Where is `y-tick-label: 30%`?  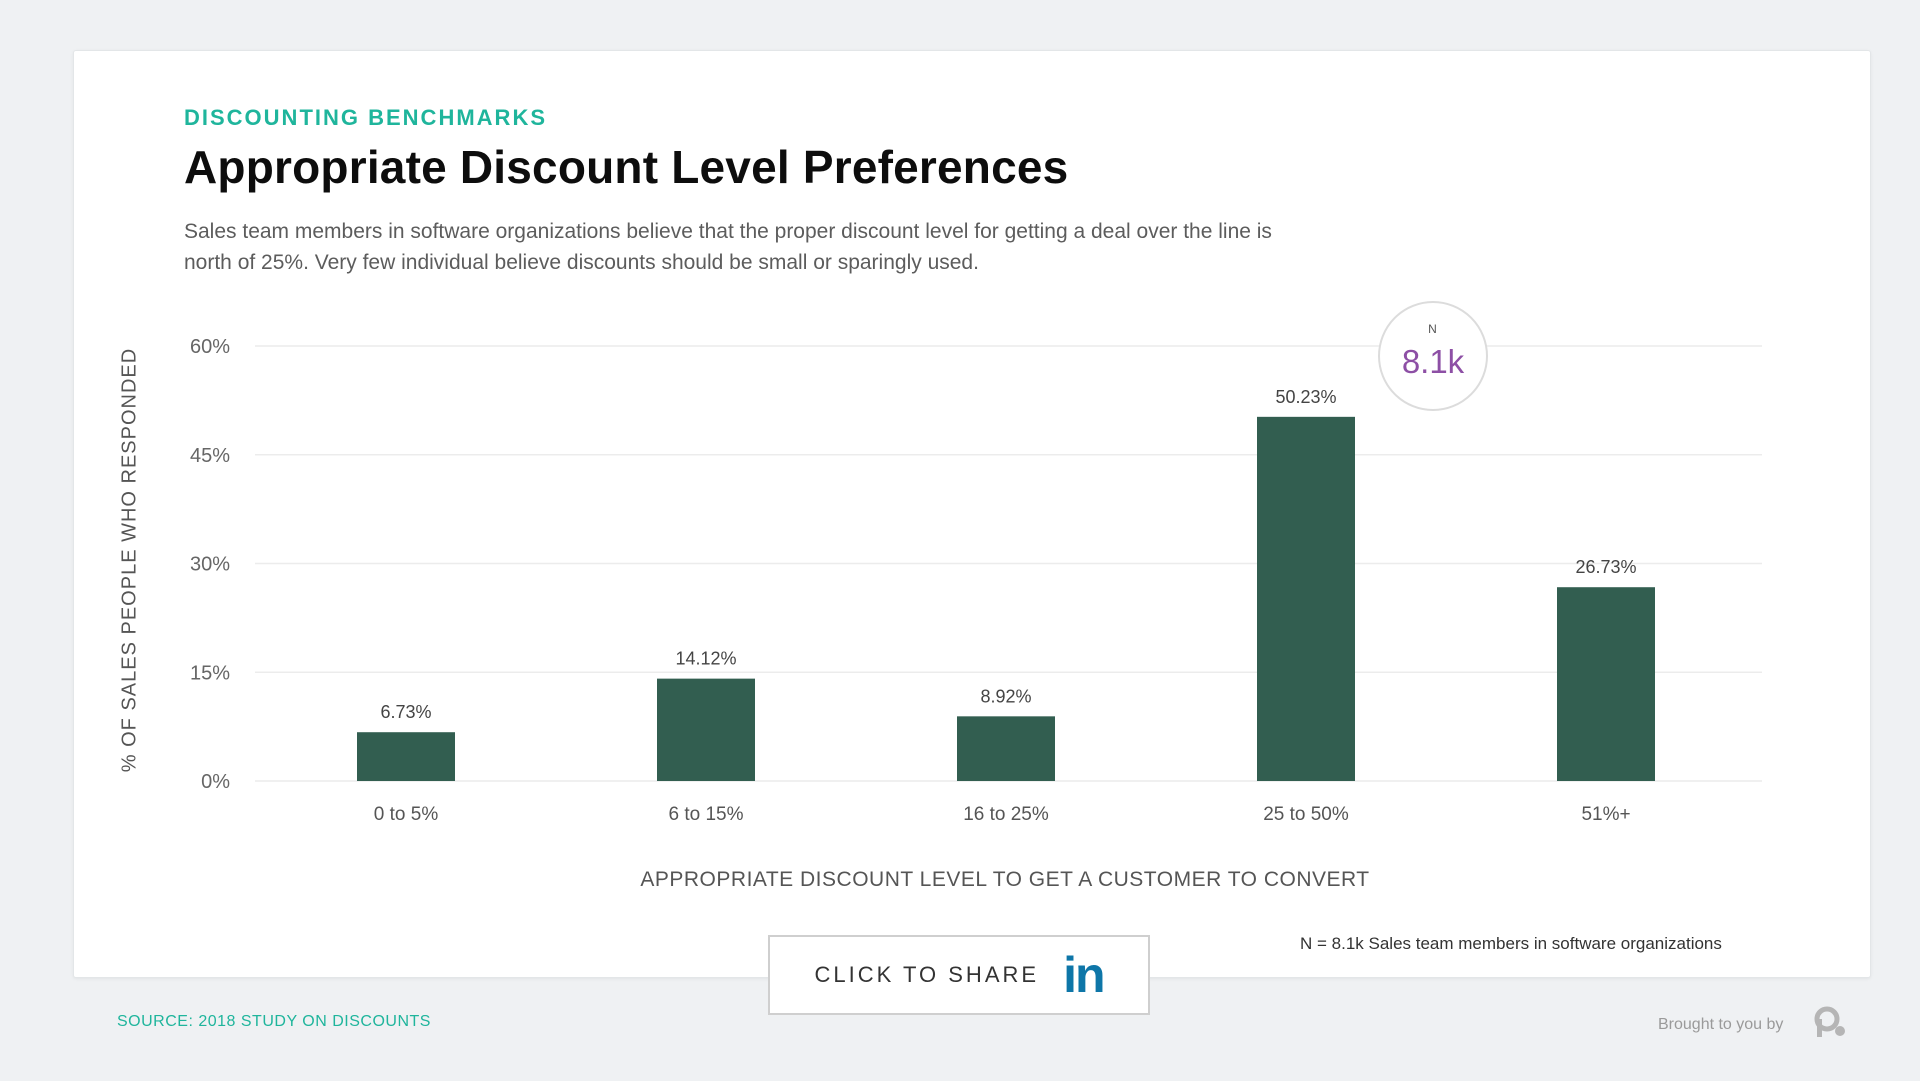
y-tick-label: 30% is located at coordinates (210, 565).